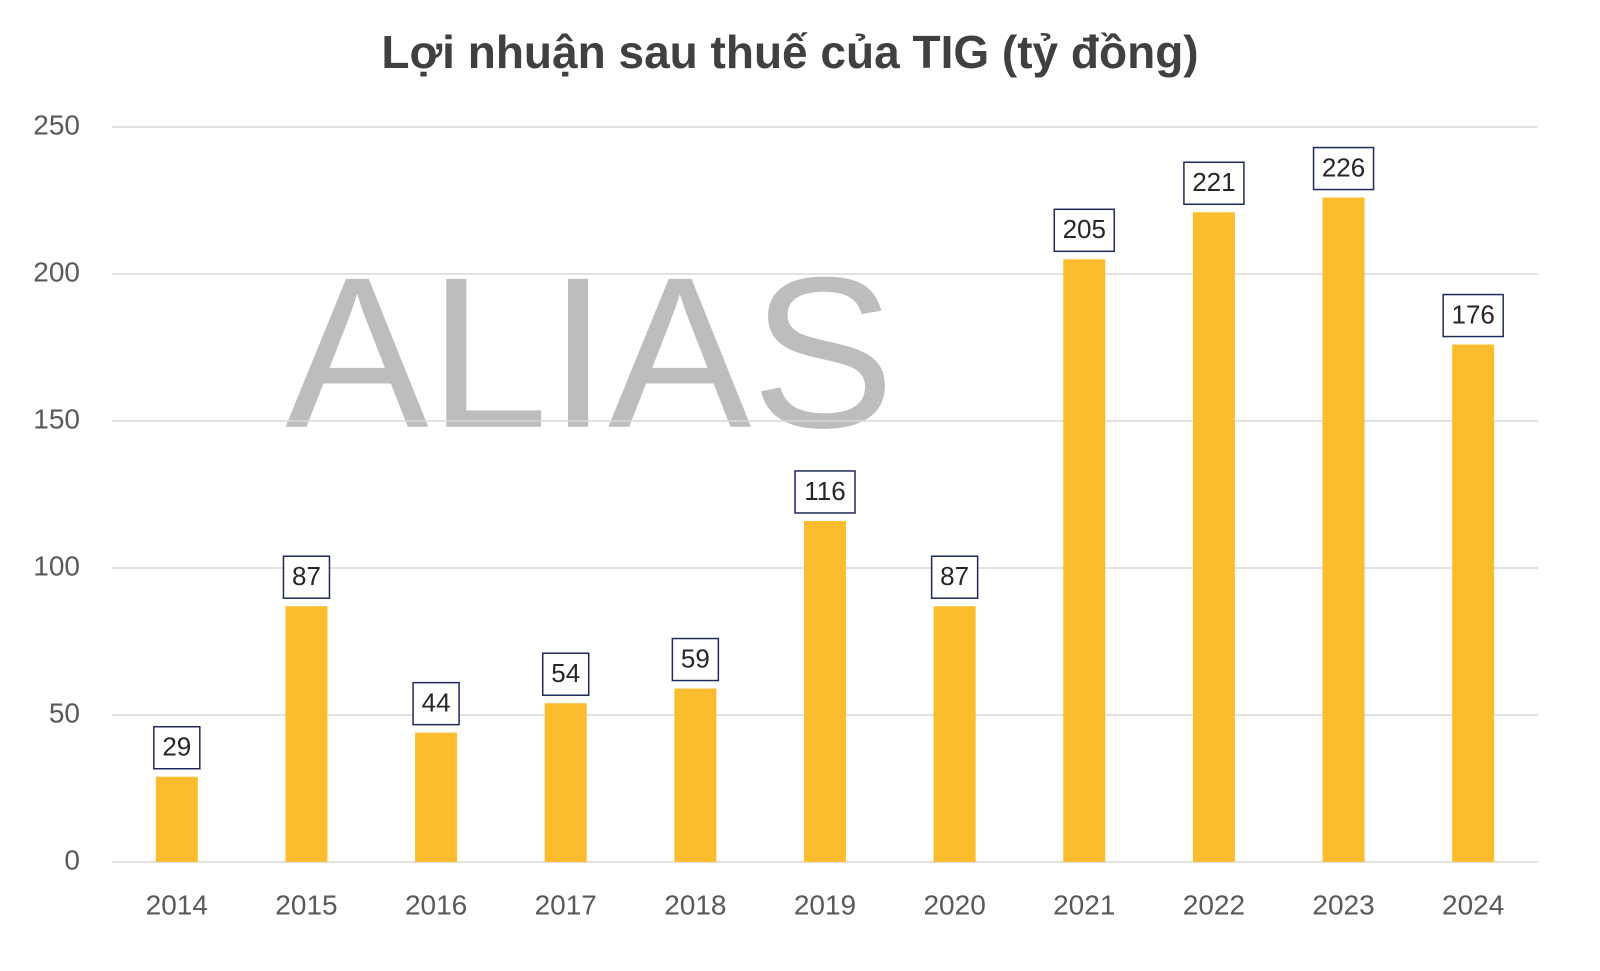 The width and height of the screenshot is (1600, 971). Describe the element at coordinates (177, 904) in the screenshot. I see `x-tick-label: 2014` at that location.